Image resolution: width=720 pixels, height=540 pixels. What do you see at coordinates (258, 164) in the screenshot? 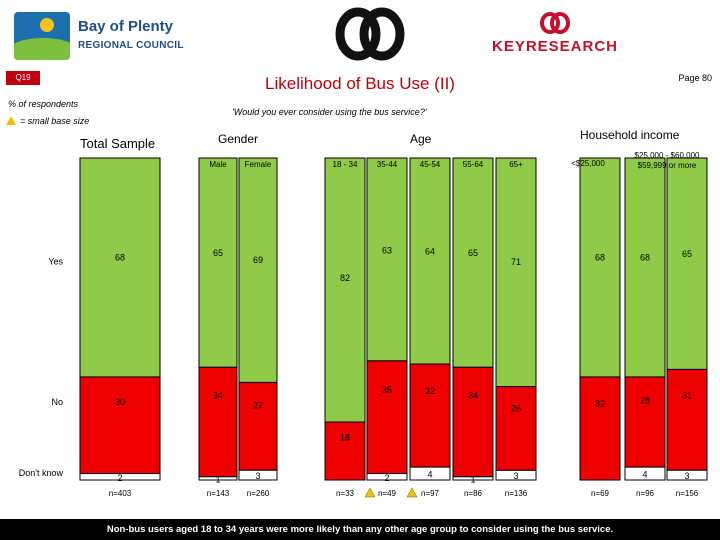
I see `category-label: Female` at bounding box center [258, 164].